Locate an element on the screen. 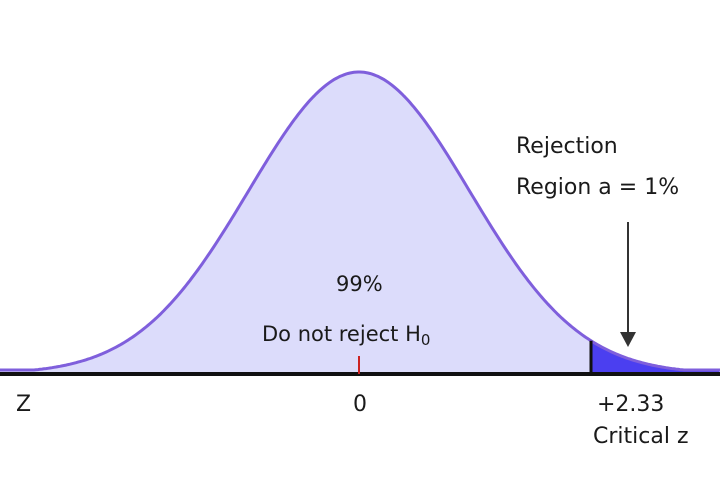 This screenshot has height=480, width=720. axis-variable-label: Z is located at coordinates (24, 404).